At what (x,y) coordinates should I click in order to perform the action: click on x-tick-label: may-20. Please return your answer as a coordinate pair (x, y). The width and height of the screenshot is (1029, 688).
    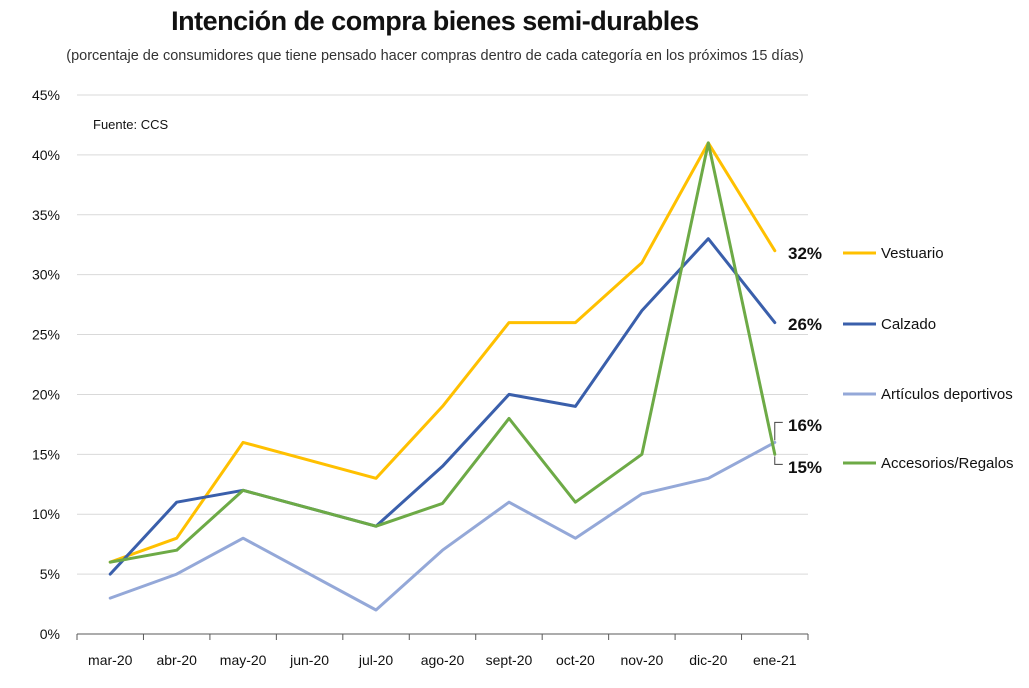
    Looking at the image, I should click on (243, 660).